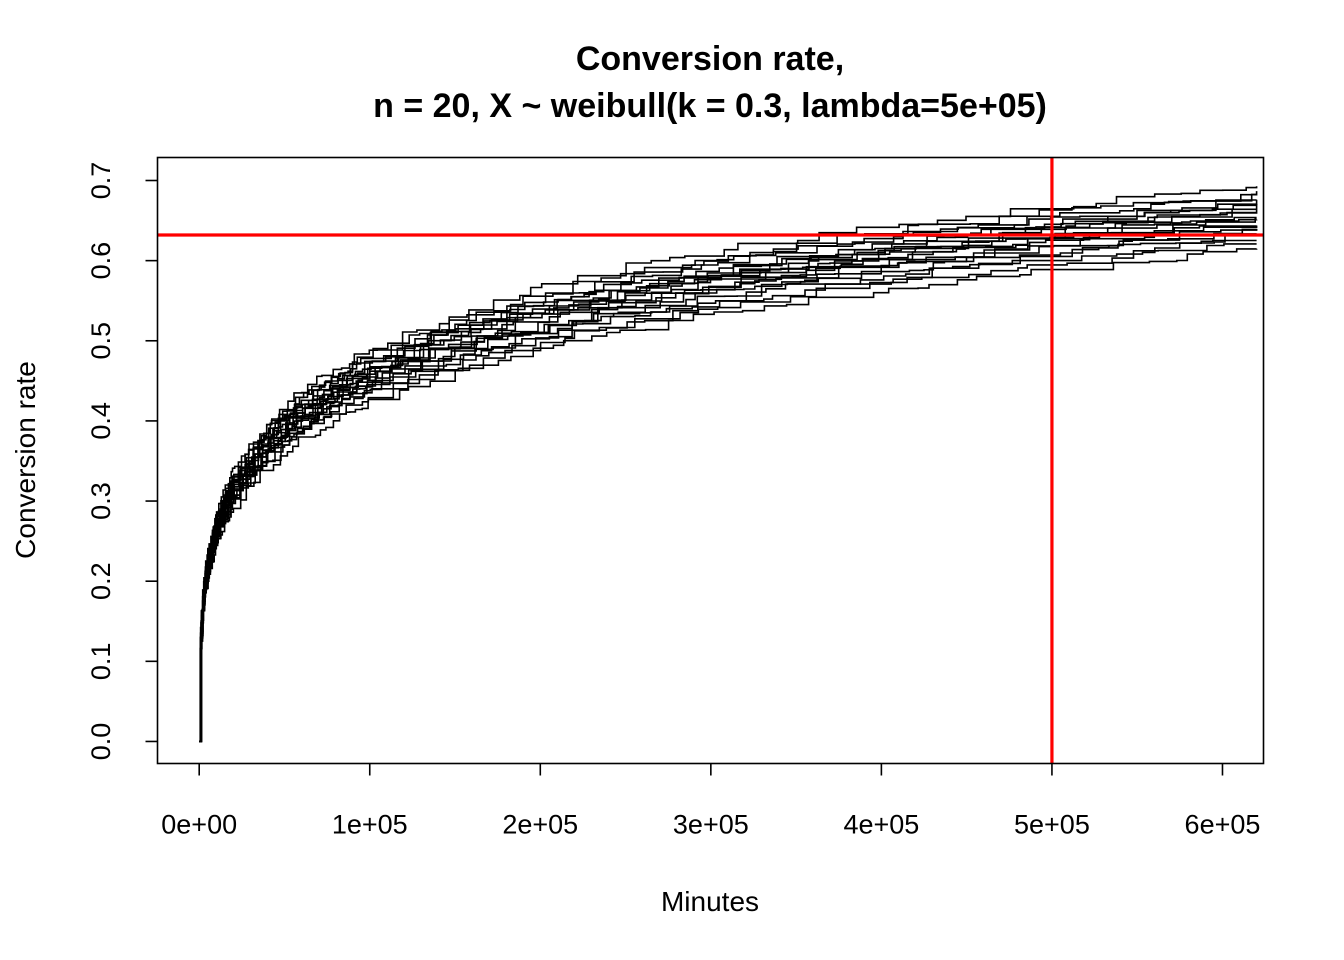  I want to click on x-tick-label: 2e+05, so click(540, 825).